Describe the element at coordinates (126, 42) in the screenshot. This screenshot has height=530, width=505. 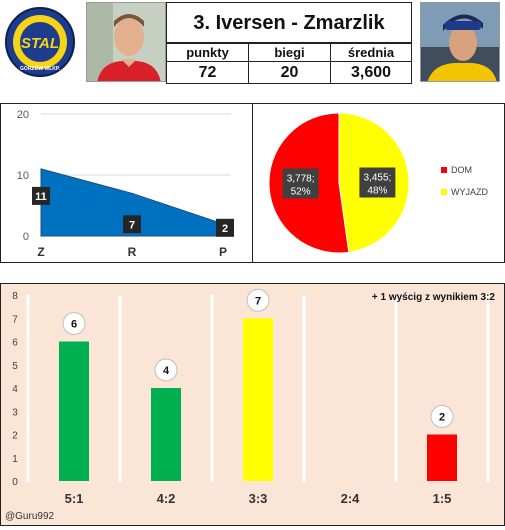
I see `rider-photo-left` at that location.